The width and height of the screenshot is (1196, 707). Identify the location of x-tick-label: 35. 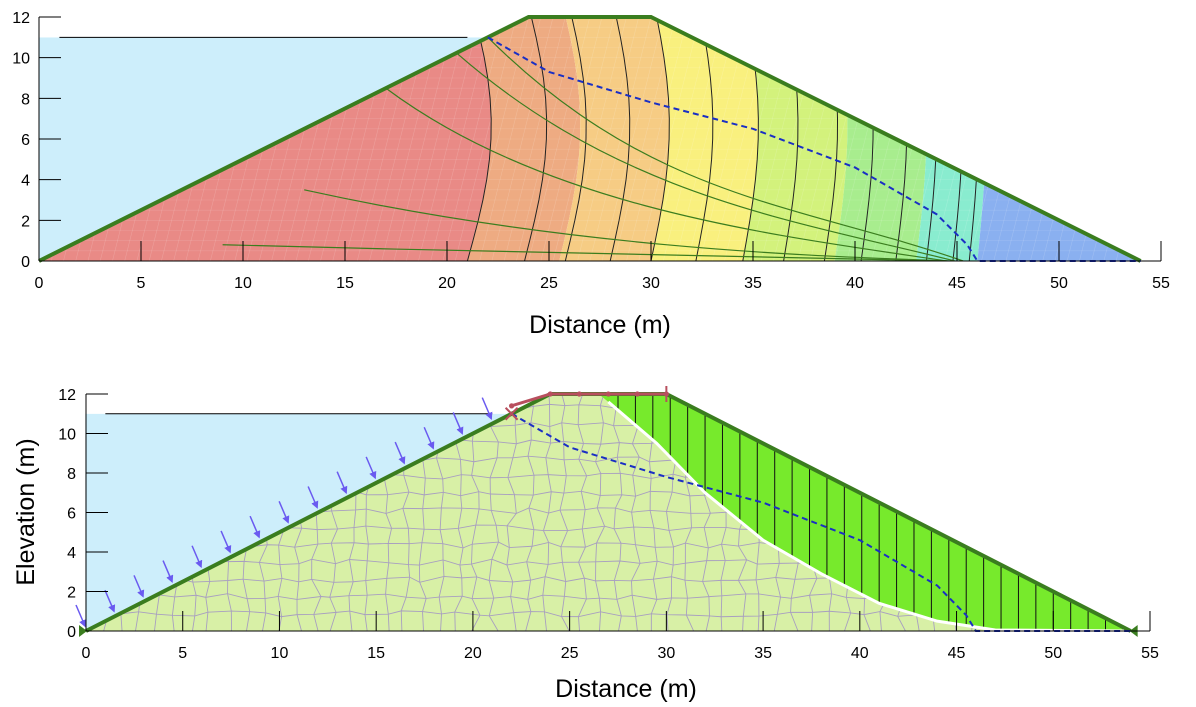
(763, 653).